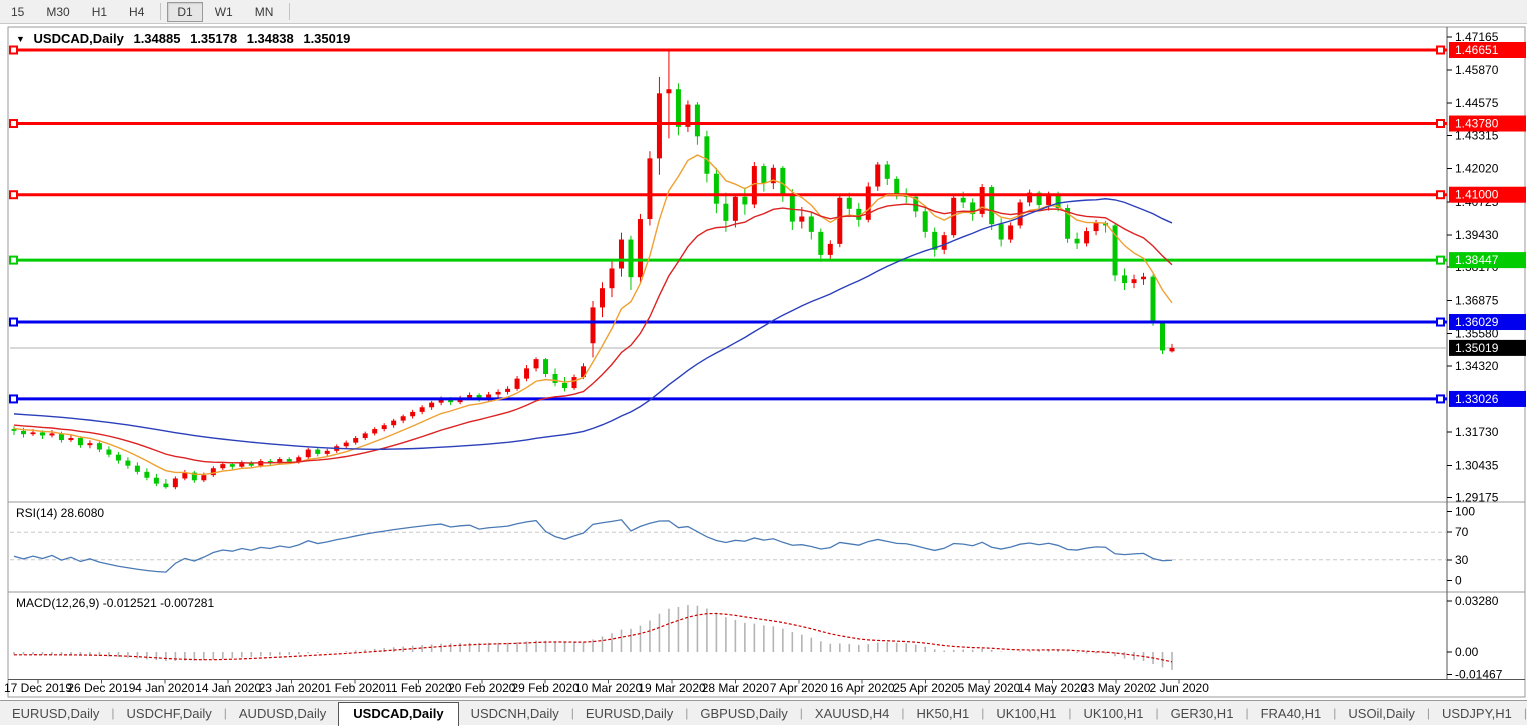 This screenshot has height=726, width=1527. Describe the element at coordinates (1202, 714) in the screenshot. I see `tab-ger30-h1: GER30,H1` at that location.